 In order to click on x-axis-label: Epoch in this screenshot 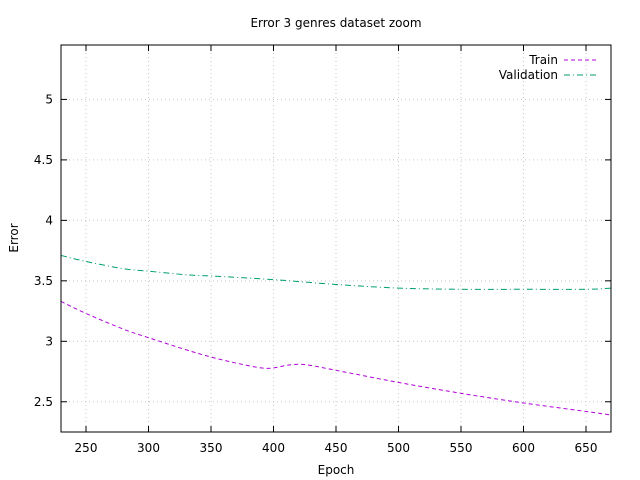, I will do `click(336, 470)`.